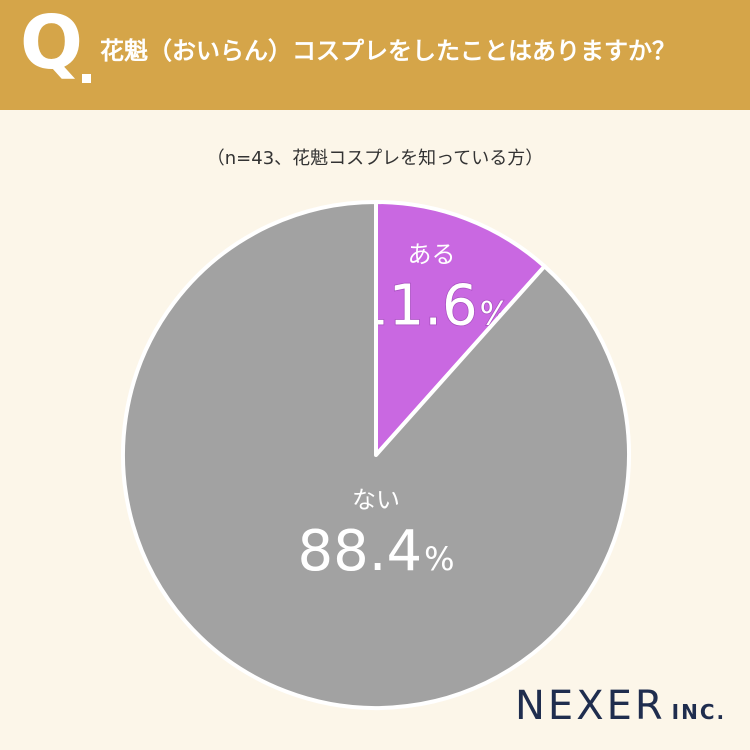 The height and width of the screenshot is (750, 750). What do you see at coordinates (590, 706) in the screenshot?
I see `logo-main: NEXER` at bounding box center [590, 706].